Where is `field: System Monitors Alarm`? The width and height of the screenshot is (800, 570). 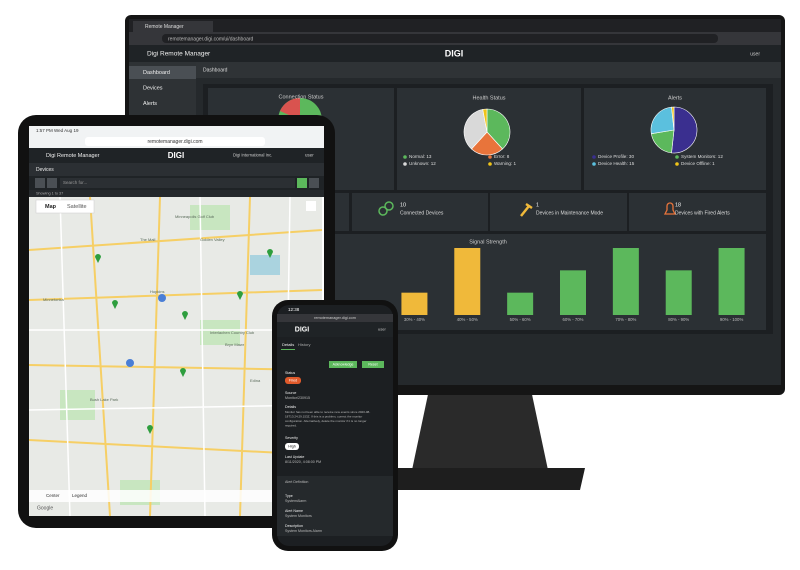
field: System Monitors Alarm is located at coordinates (303, 531).